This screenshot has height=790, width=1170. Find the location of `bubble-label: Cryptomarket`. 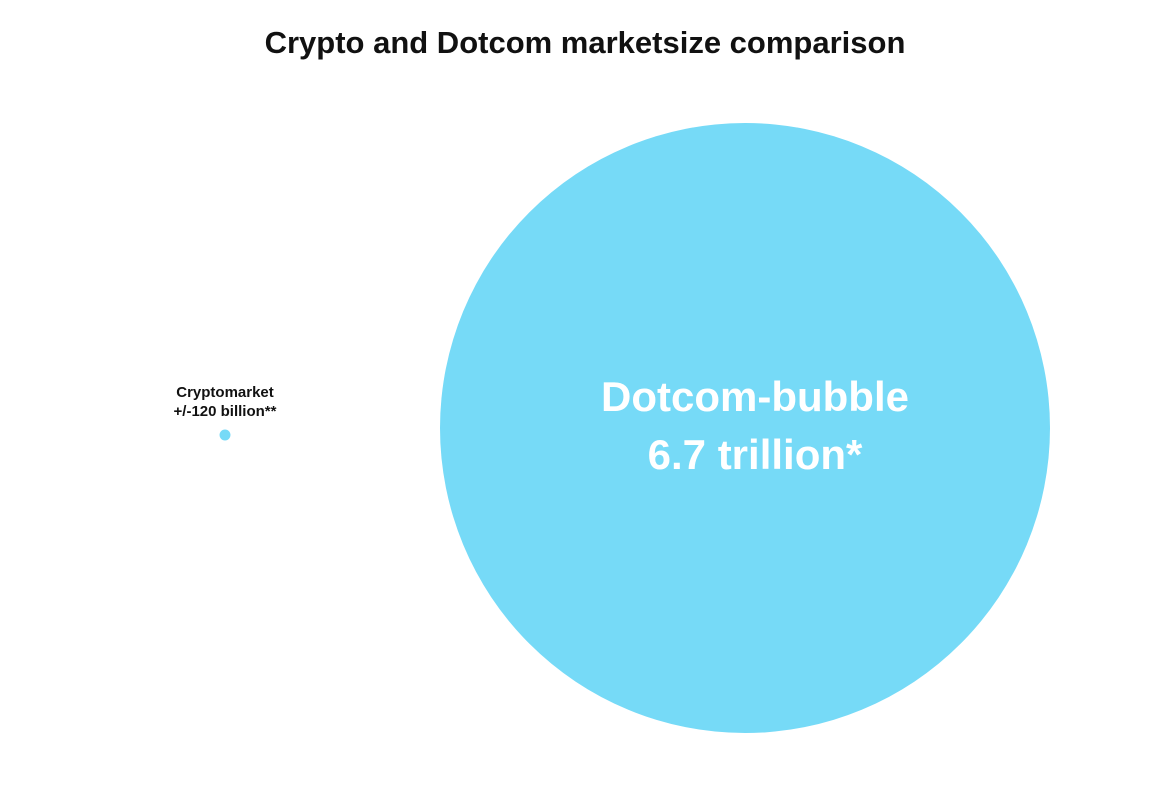

bubble-label: Cryptomarket is located at coordinates (225, 392).